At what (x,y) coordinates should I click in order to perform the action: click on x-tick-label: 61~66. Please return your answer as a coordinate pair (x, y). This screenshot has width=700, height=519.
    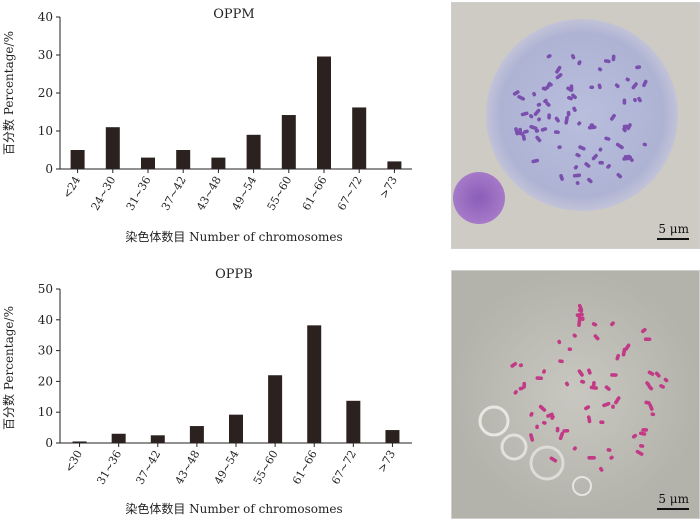
    Looking at the image, I should click on (315, 193).